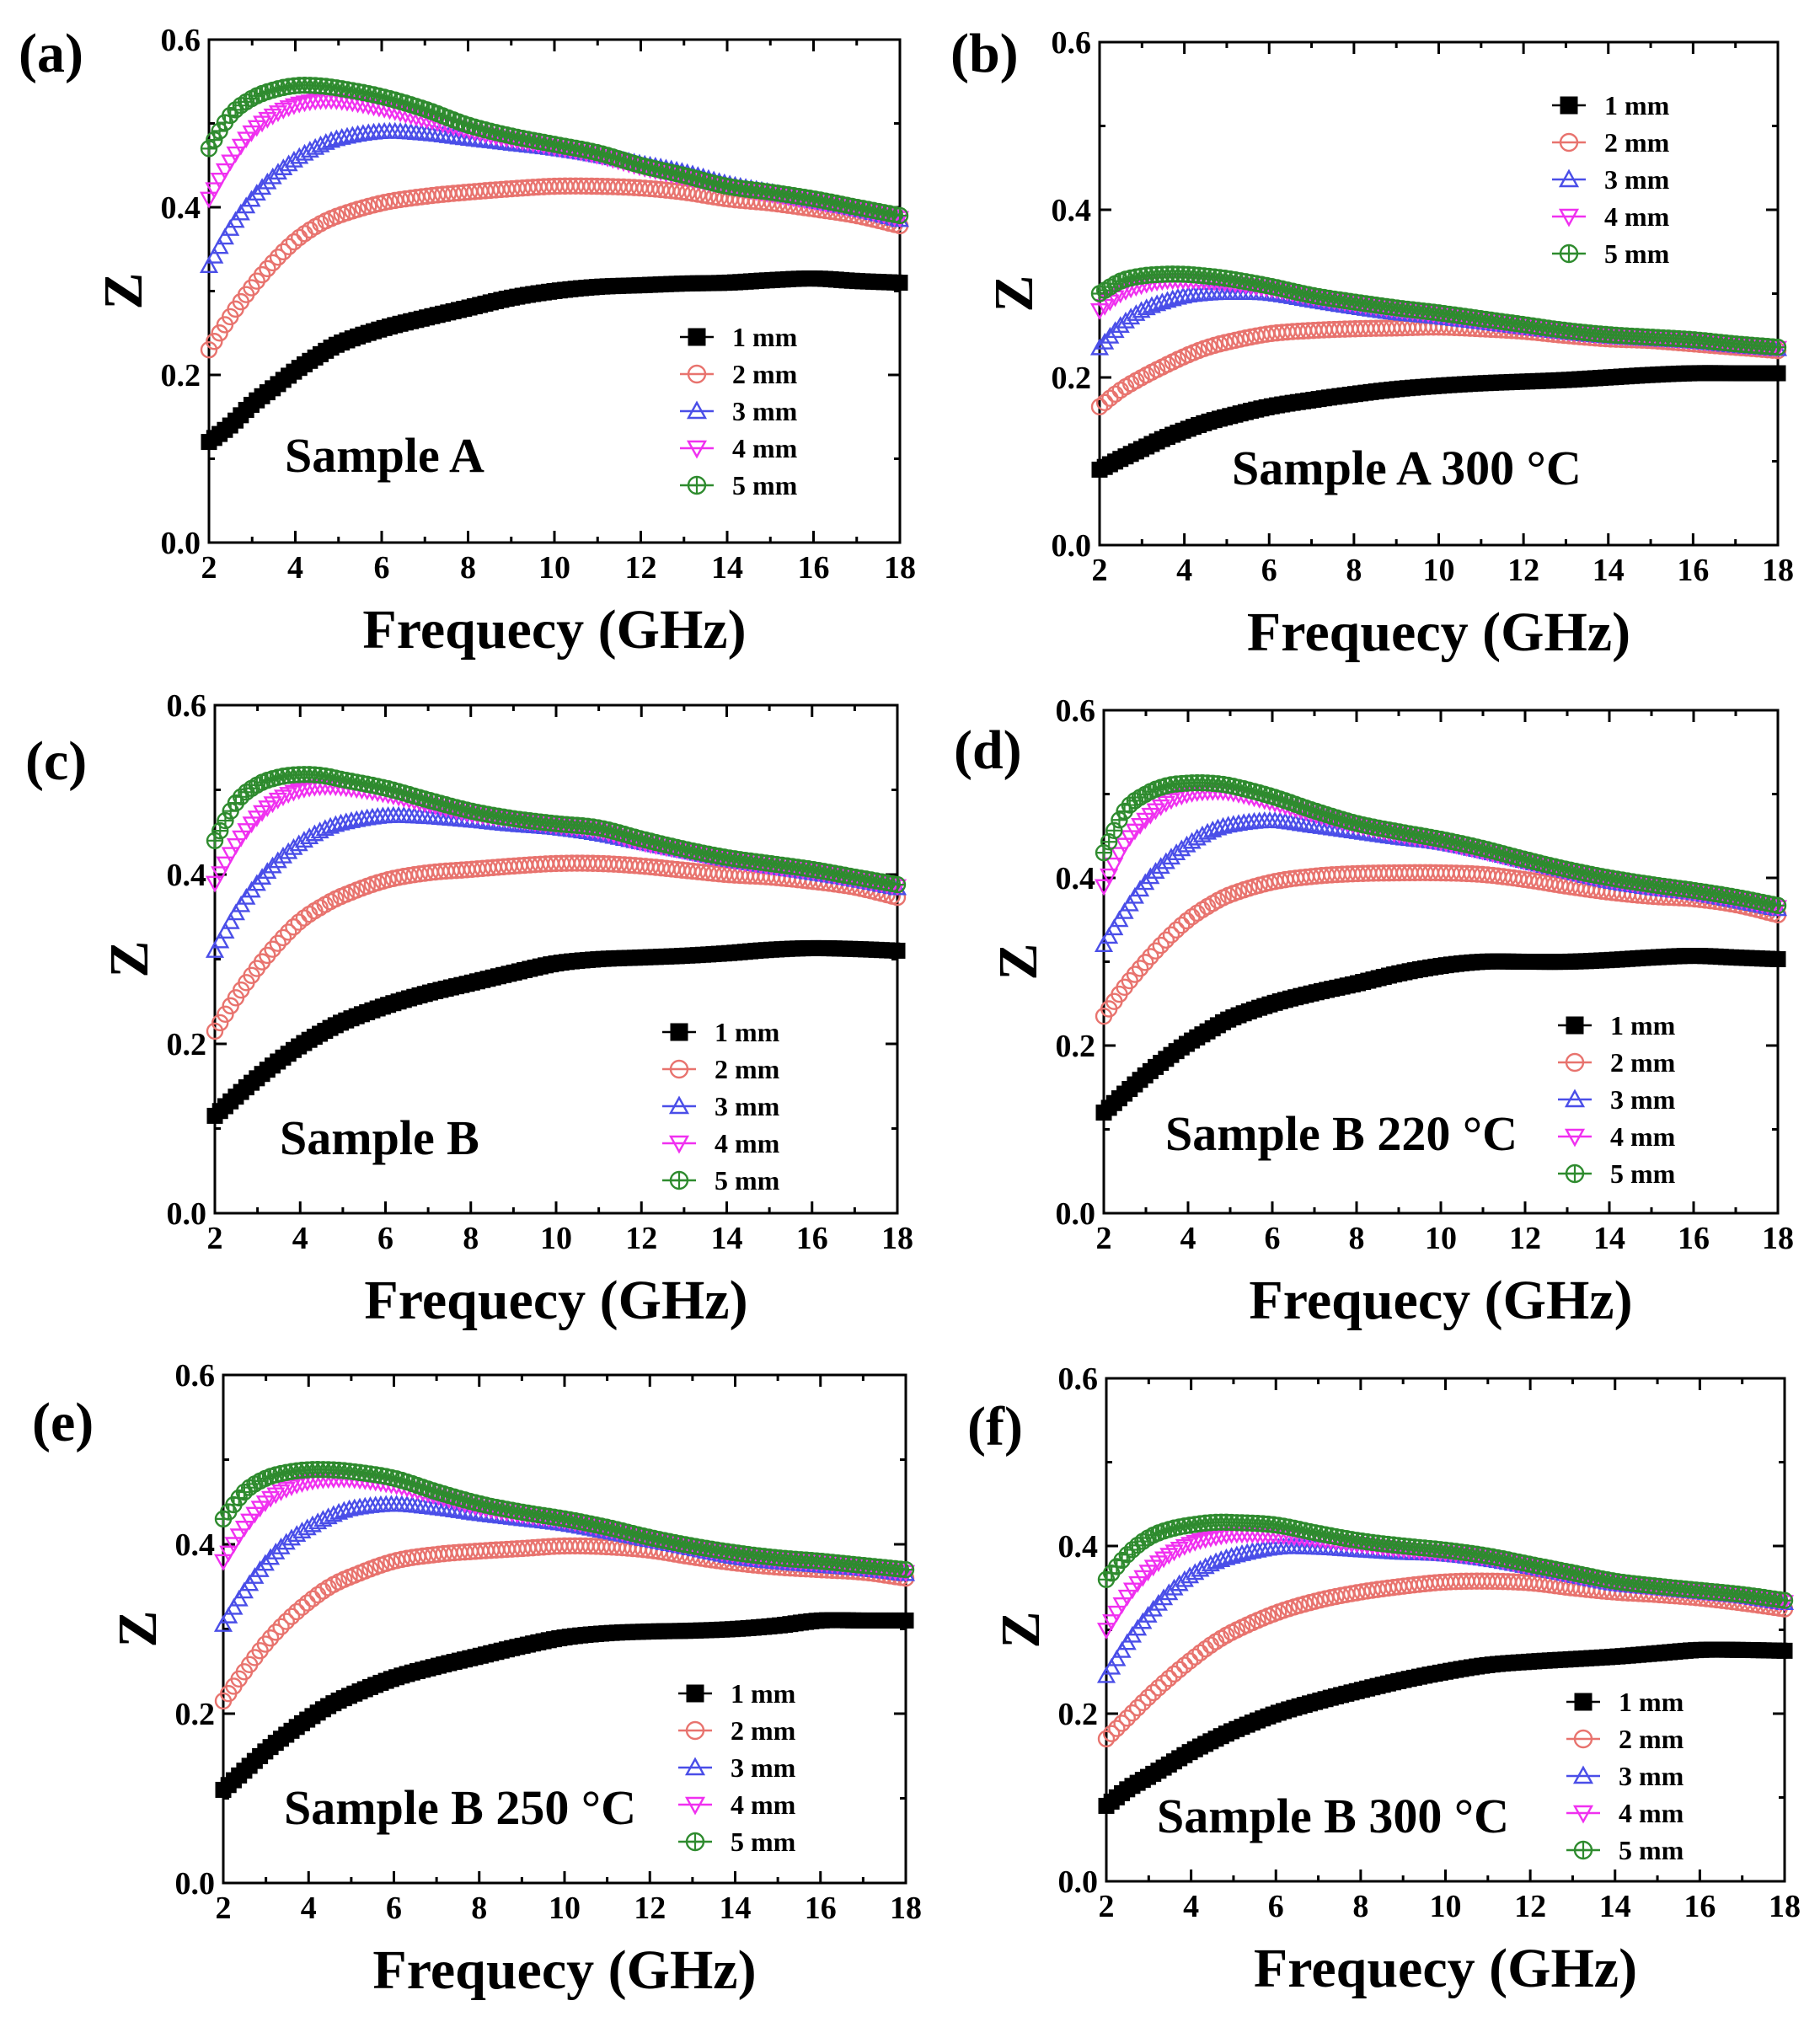 This screenshot has height=2022, width=1820. I want to click on x-tick-label: 18, so click(897, 1238).